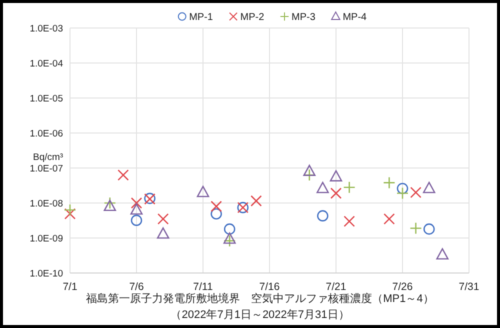 The height and width of the screenshot is (328, 500). Describe the element at coordinates (46, 204) in the screenshot. I see `y-tick-label: 1.0E-08` at that location.